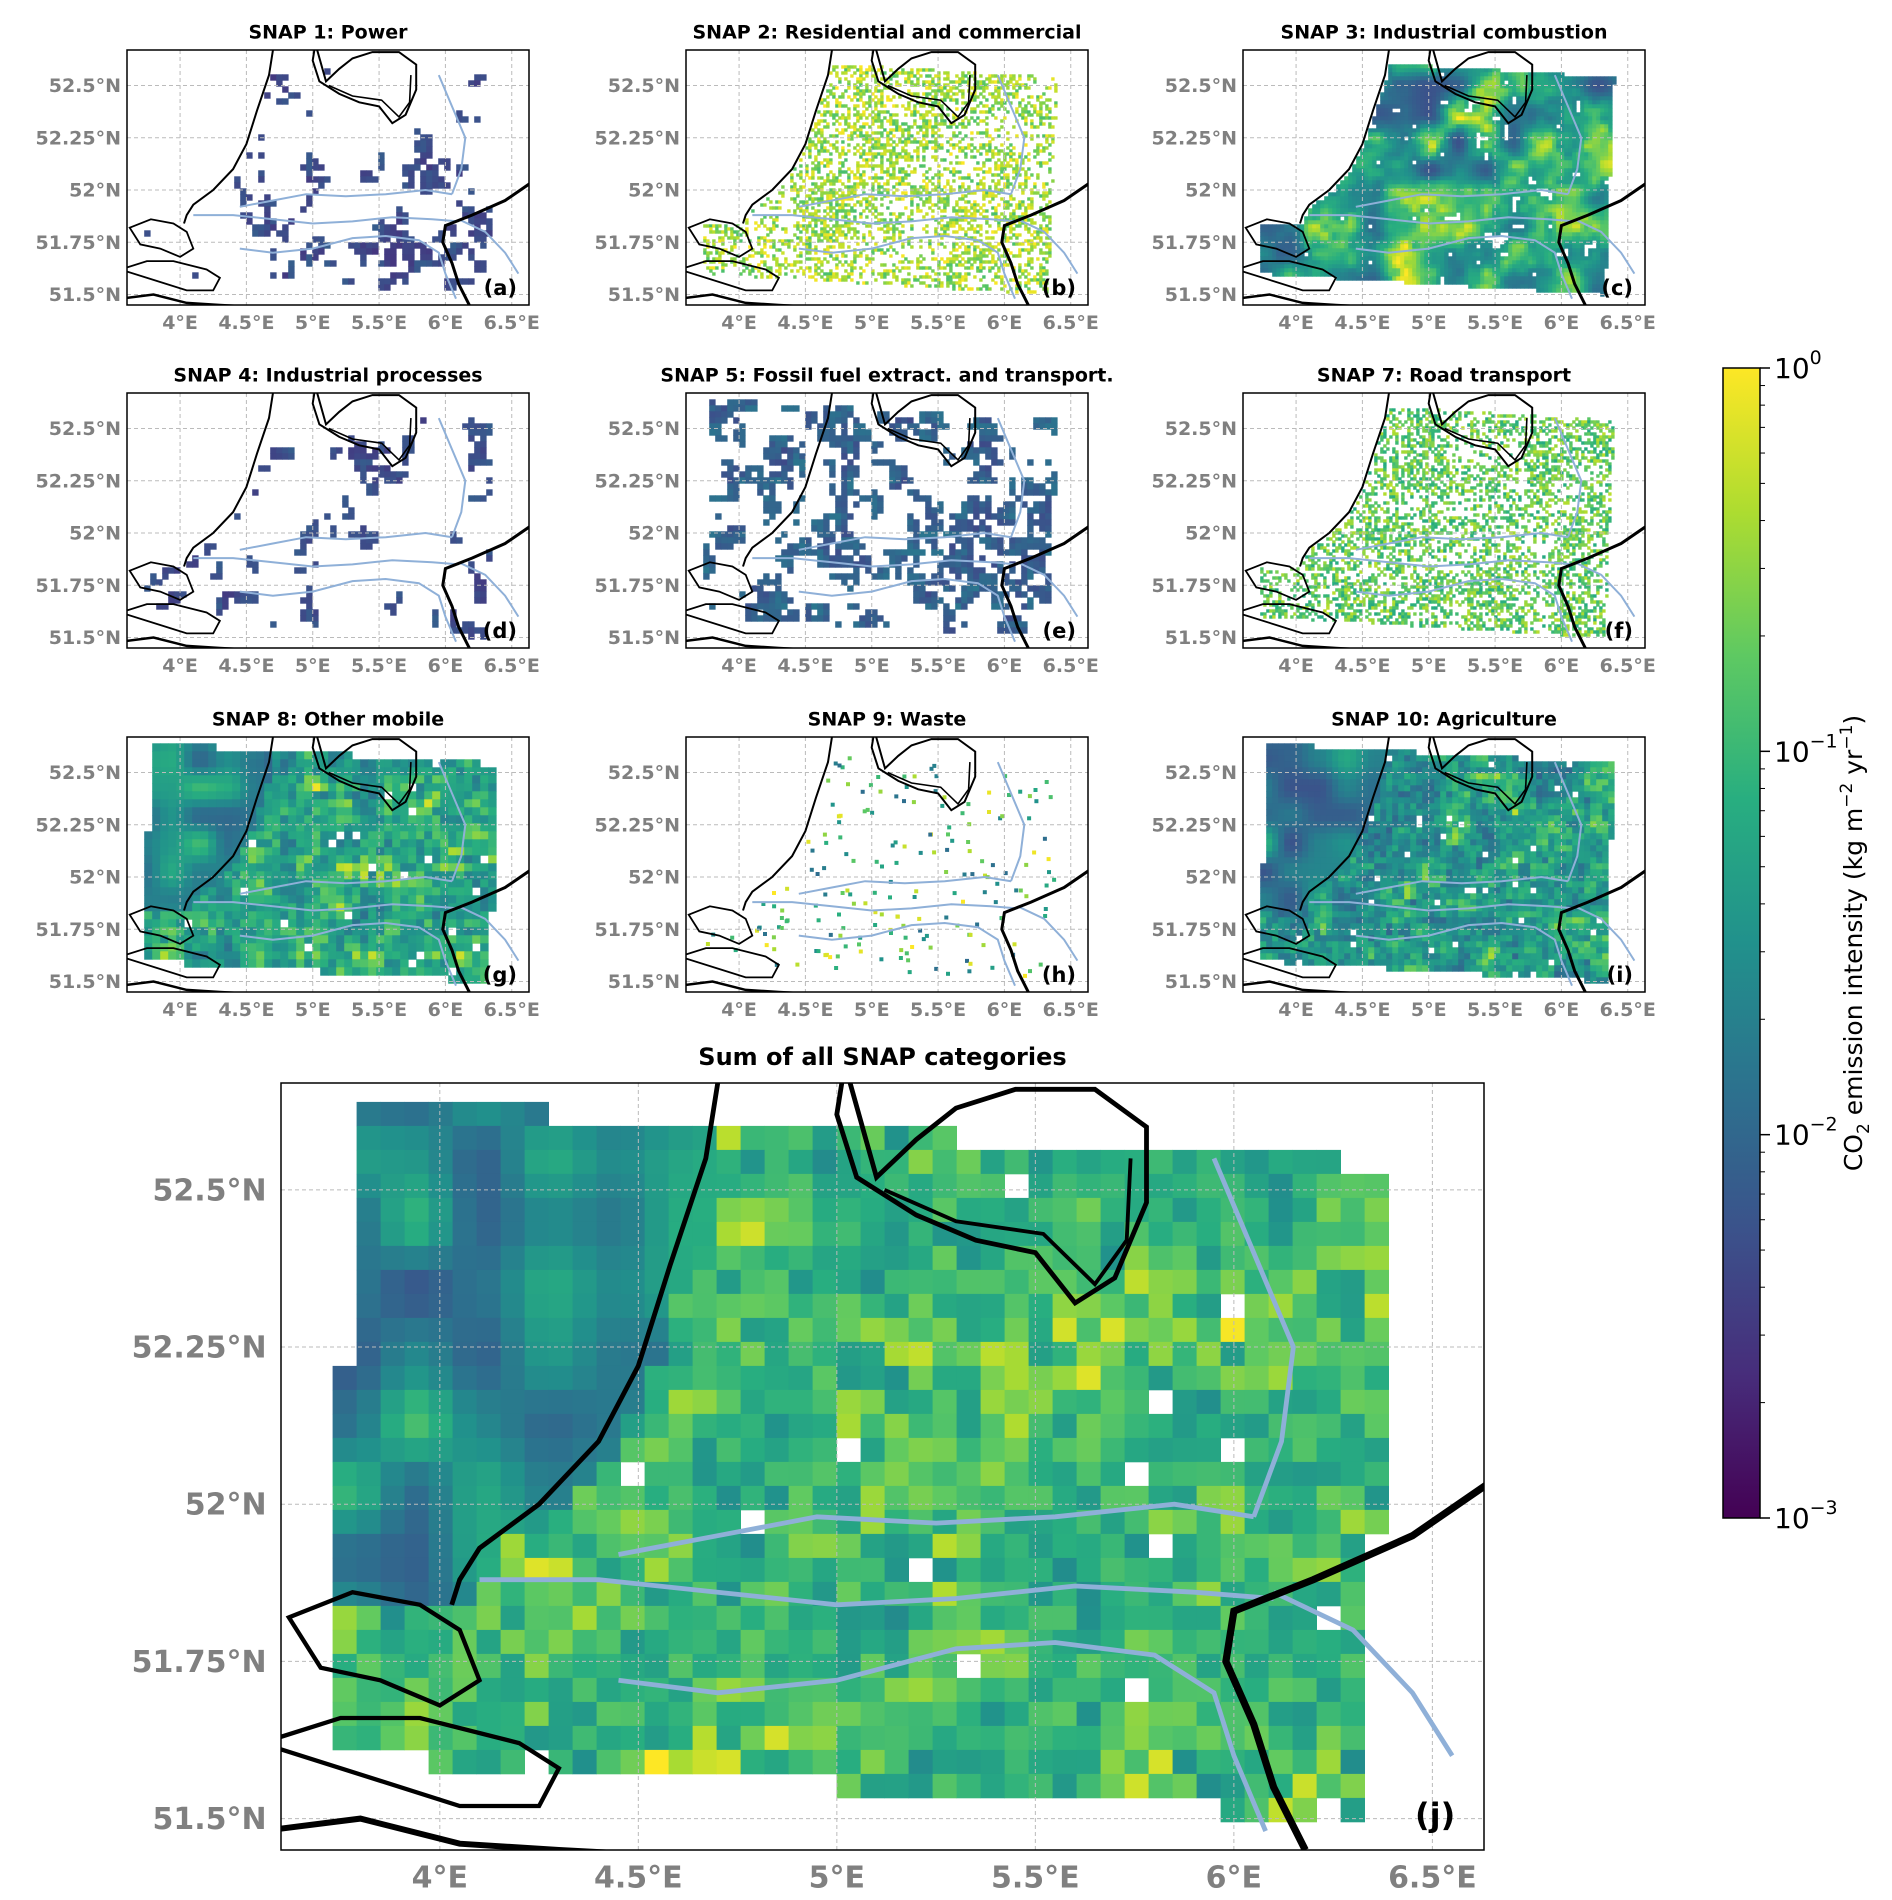 The width and height of the screenshot is (1892, 1900). I want to click on panel-letter: (i), so click(1620, 975).